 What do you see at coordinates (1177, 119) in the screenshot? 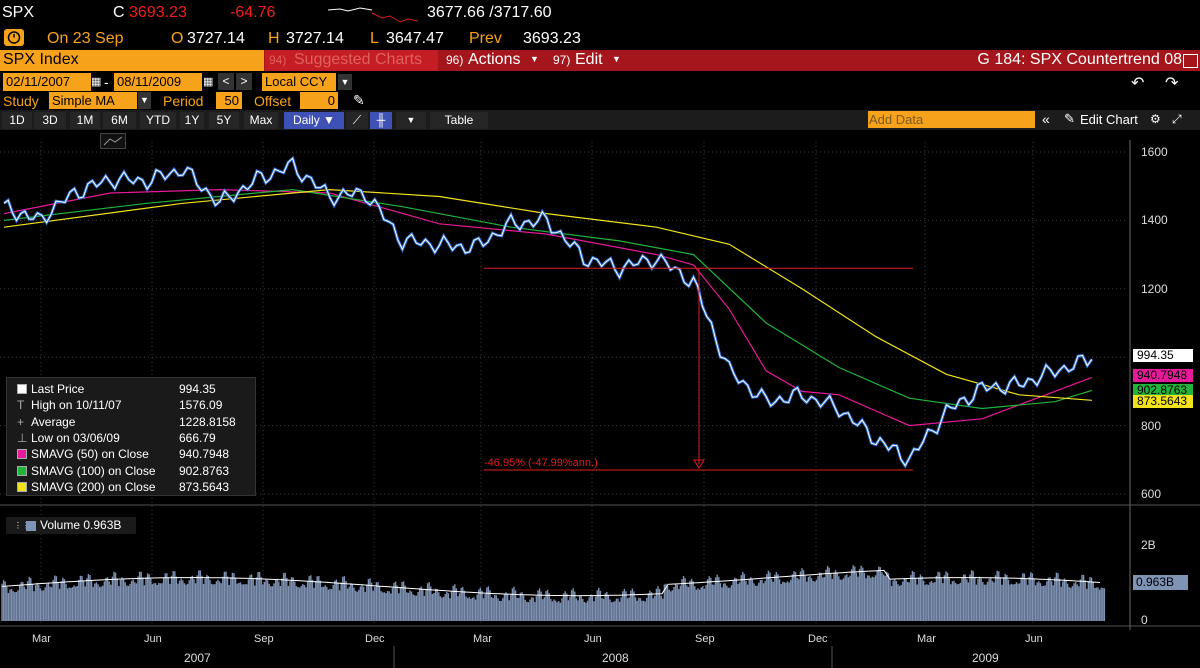
I see `expand-icon: ⤢` at bounding box center [1177, 119].